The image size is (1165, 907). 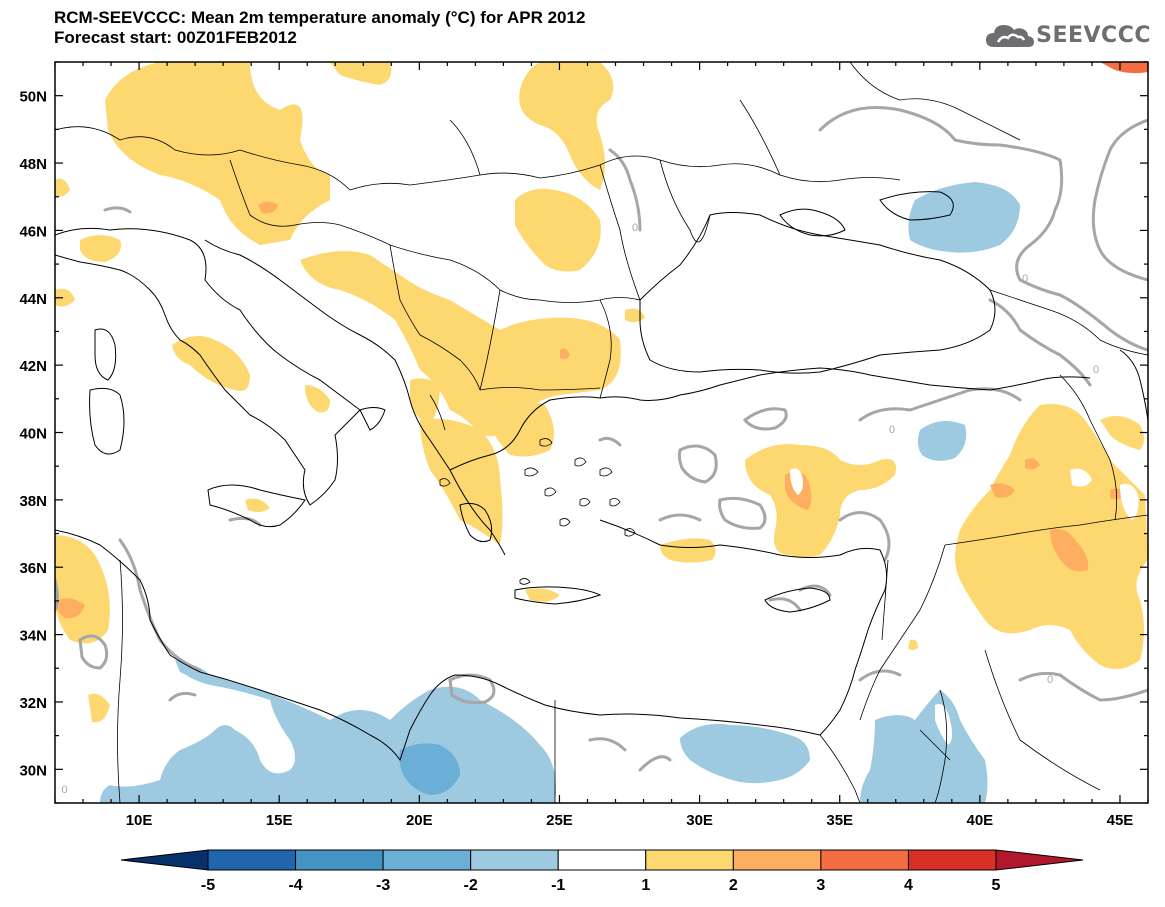 I want to click on colorbar-max-triangle, so click(x=1039, y=860).